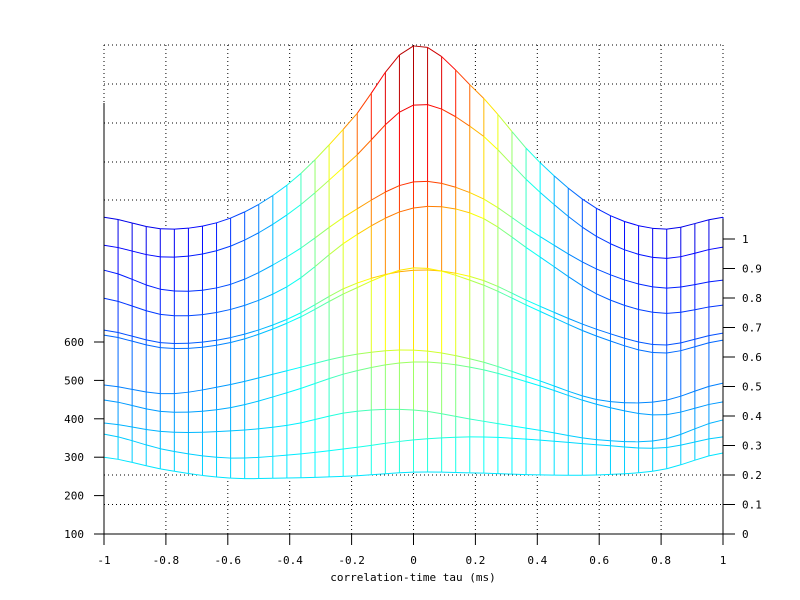 This screenshot has width=800, height=600. I want to click on x-tick-label: 0.4, so click(537, 560).